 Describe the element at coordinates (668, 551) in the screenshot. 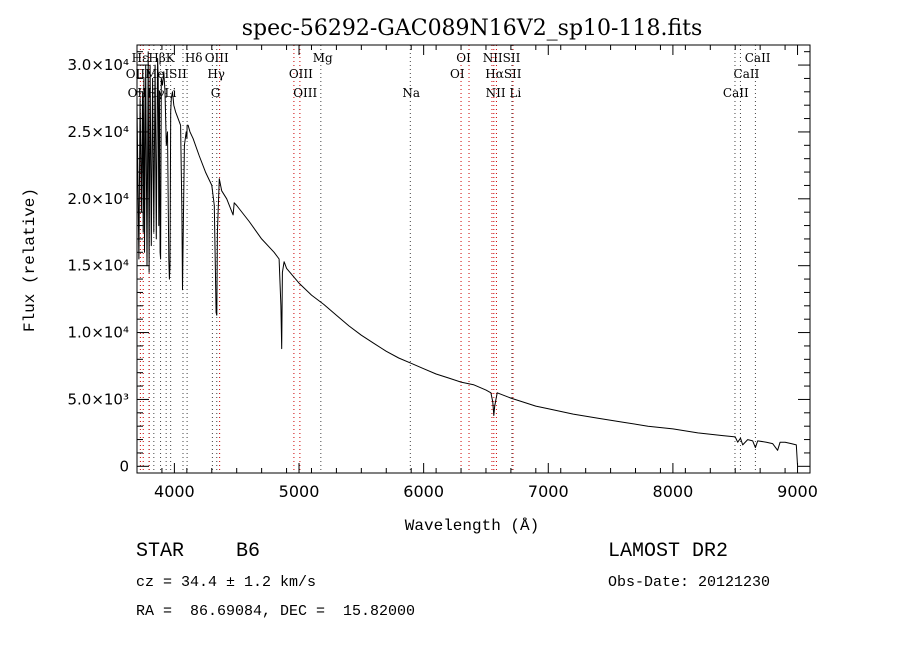

I see `survey-name: LAMOST DR2` at that location.